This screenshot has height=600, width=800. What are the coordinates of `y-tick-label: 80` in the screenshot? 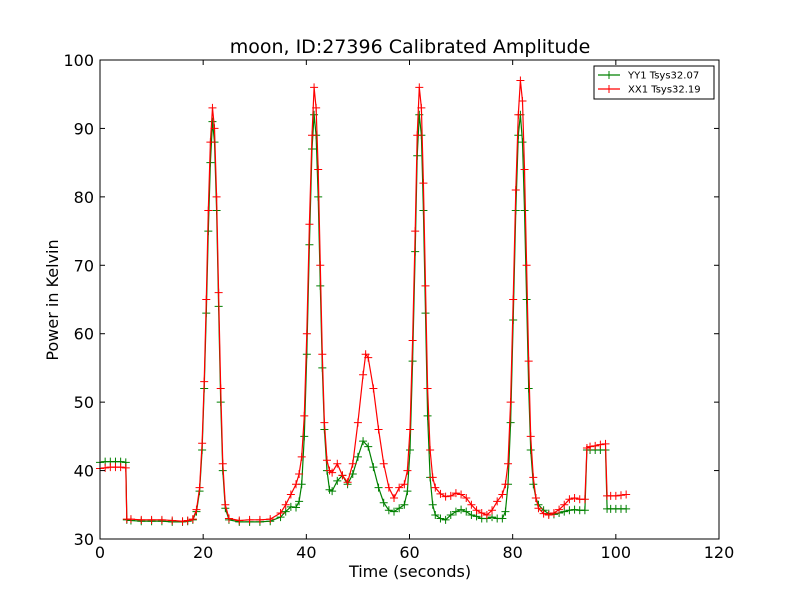 It's located at (84, 197).